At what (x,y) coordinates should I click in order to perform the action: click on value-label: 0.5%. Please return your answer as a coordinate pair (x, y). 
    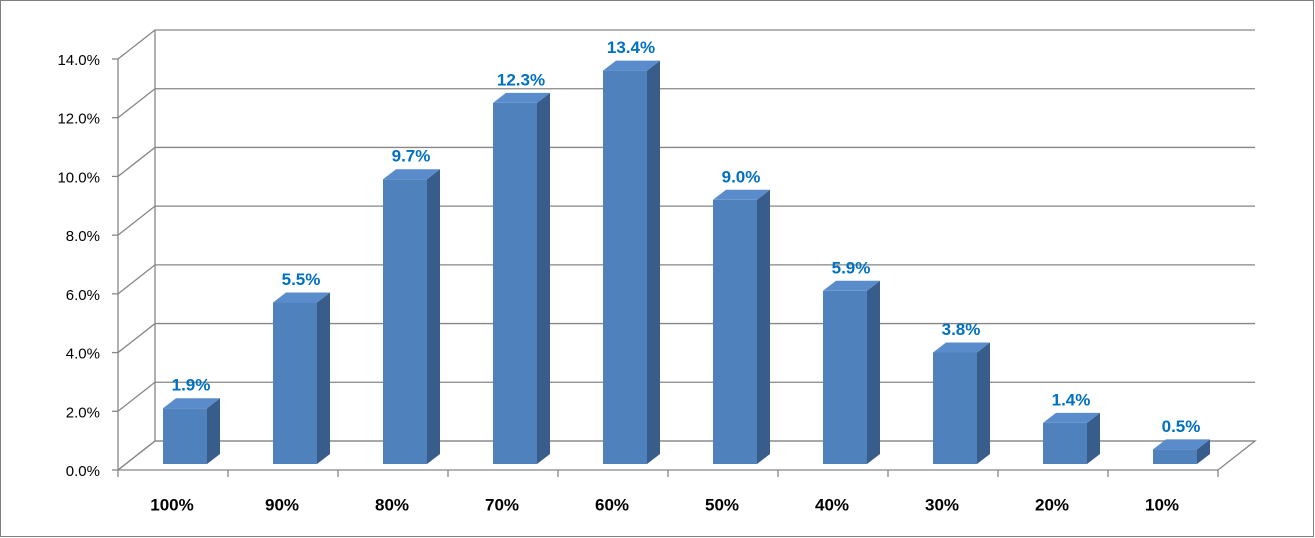
    Looking at the image, I should click on (1181, 426).